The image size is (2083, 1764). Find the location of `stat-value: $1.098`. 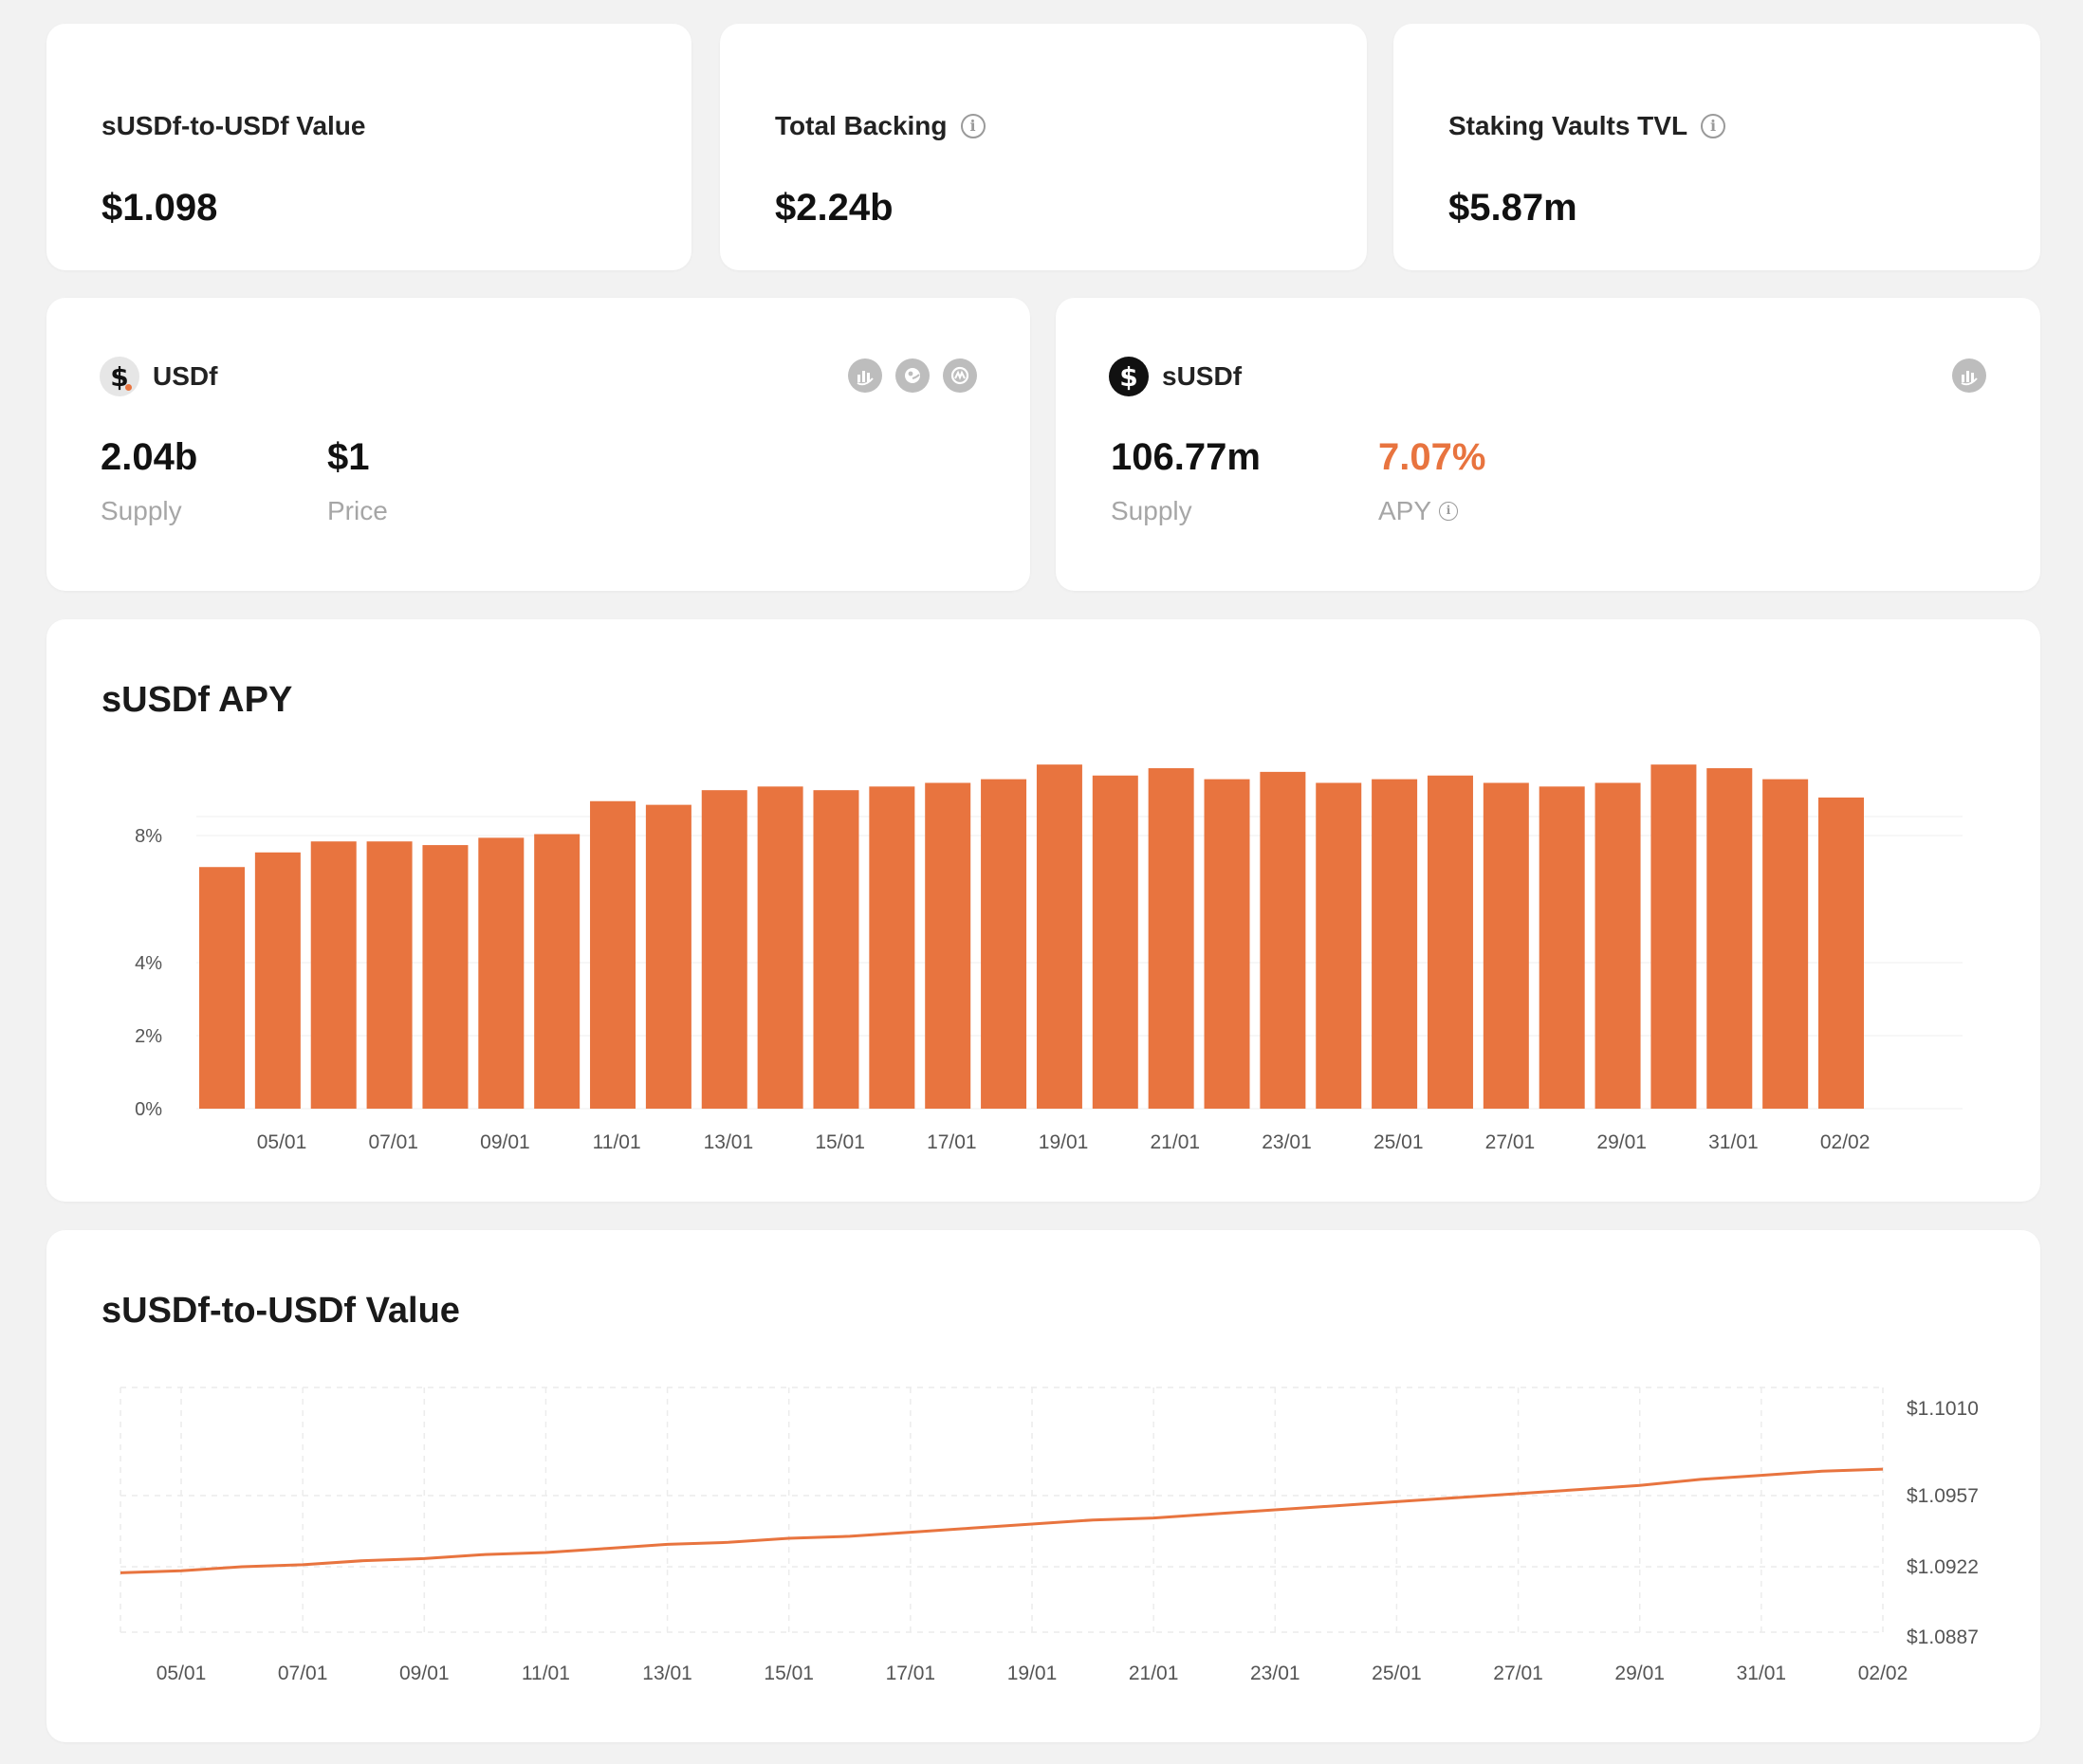

stat-value: $1.098 is located at coordinates (159, 208).